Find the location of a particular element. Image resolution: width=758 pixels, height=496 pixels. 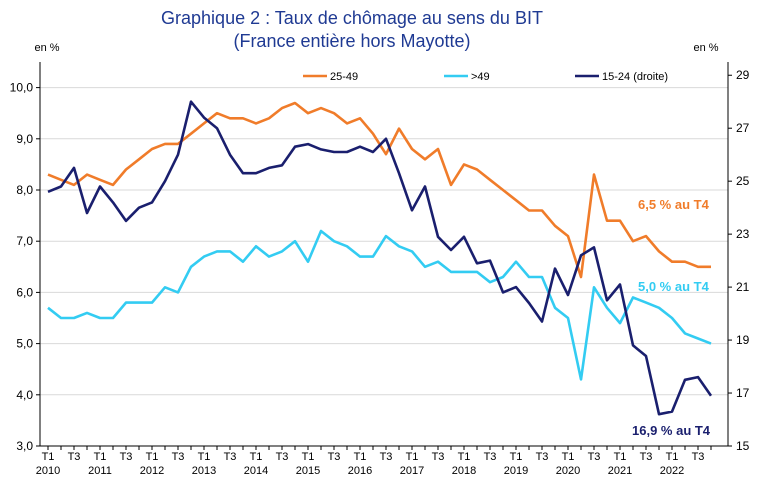

y-tick-label-right: 17 is located at coordinates (743, 393).